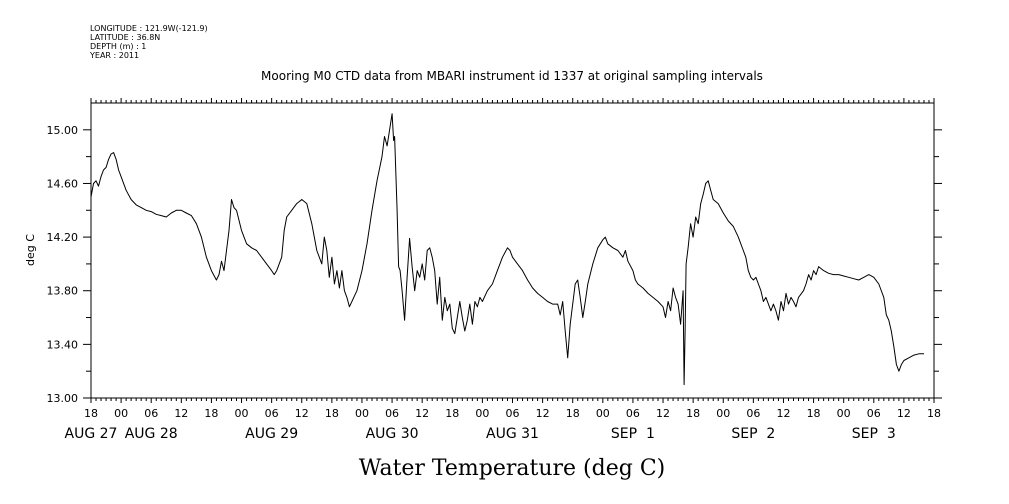 The image size is (1009, 504). I want to click on x-day-label: AUG 29, so click(271, 434).